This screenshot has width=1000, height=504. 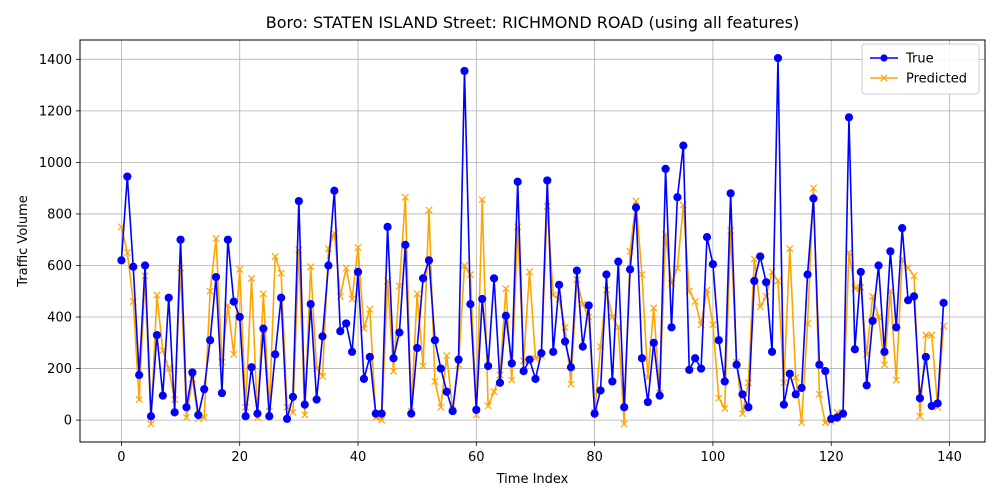 What do you see at coordinates (949, 457) in the screenshot?
I see `x-tick-label: 140` at bounding box center [949, 457].